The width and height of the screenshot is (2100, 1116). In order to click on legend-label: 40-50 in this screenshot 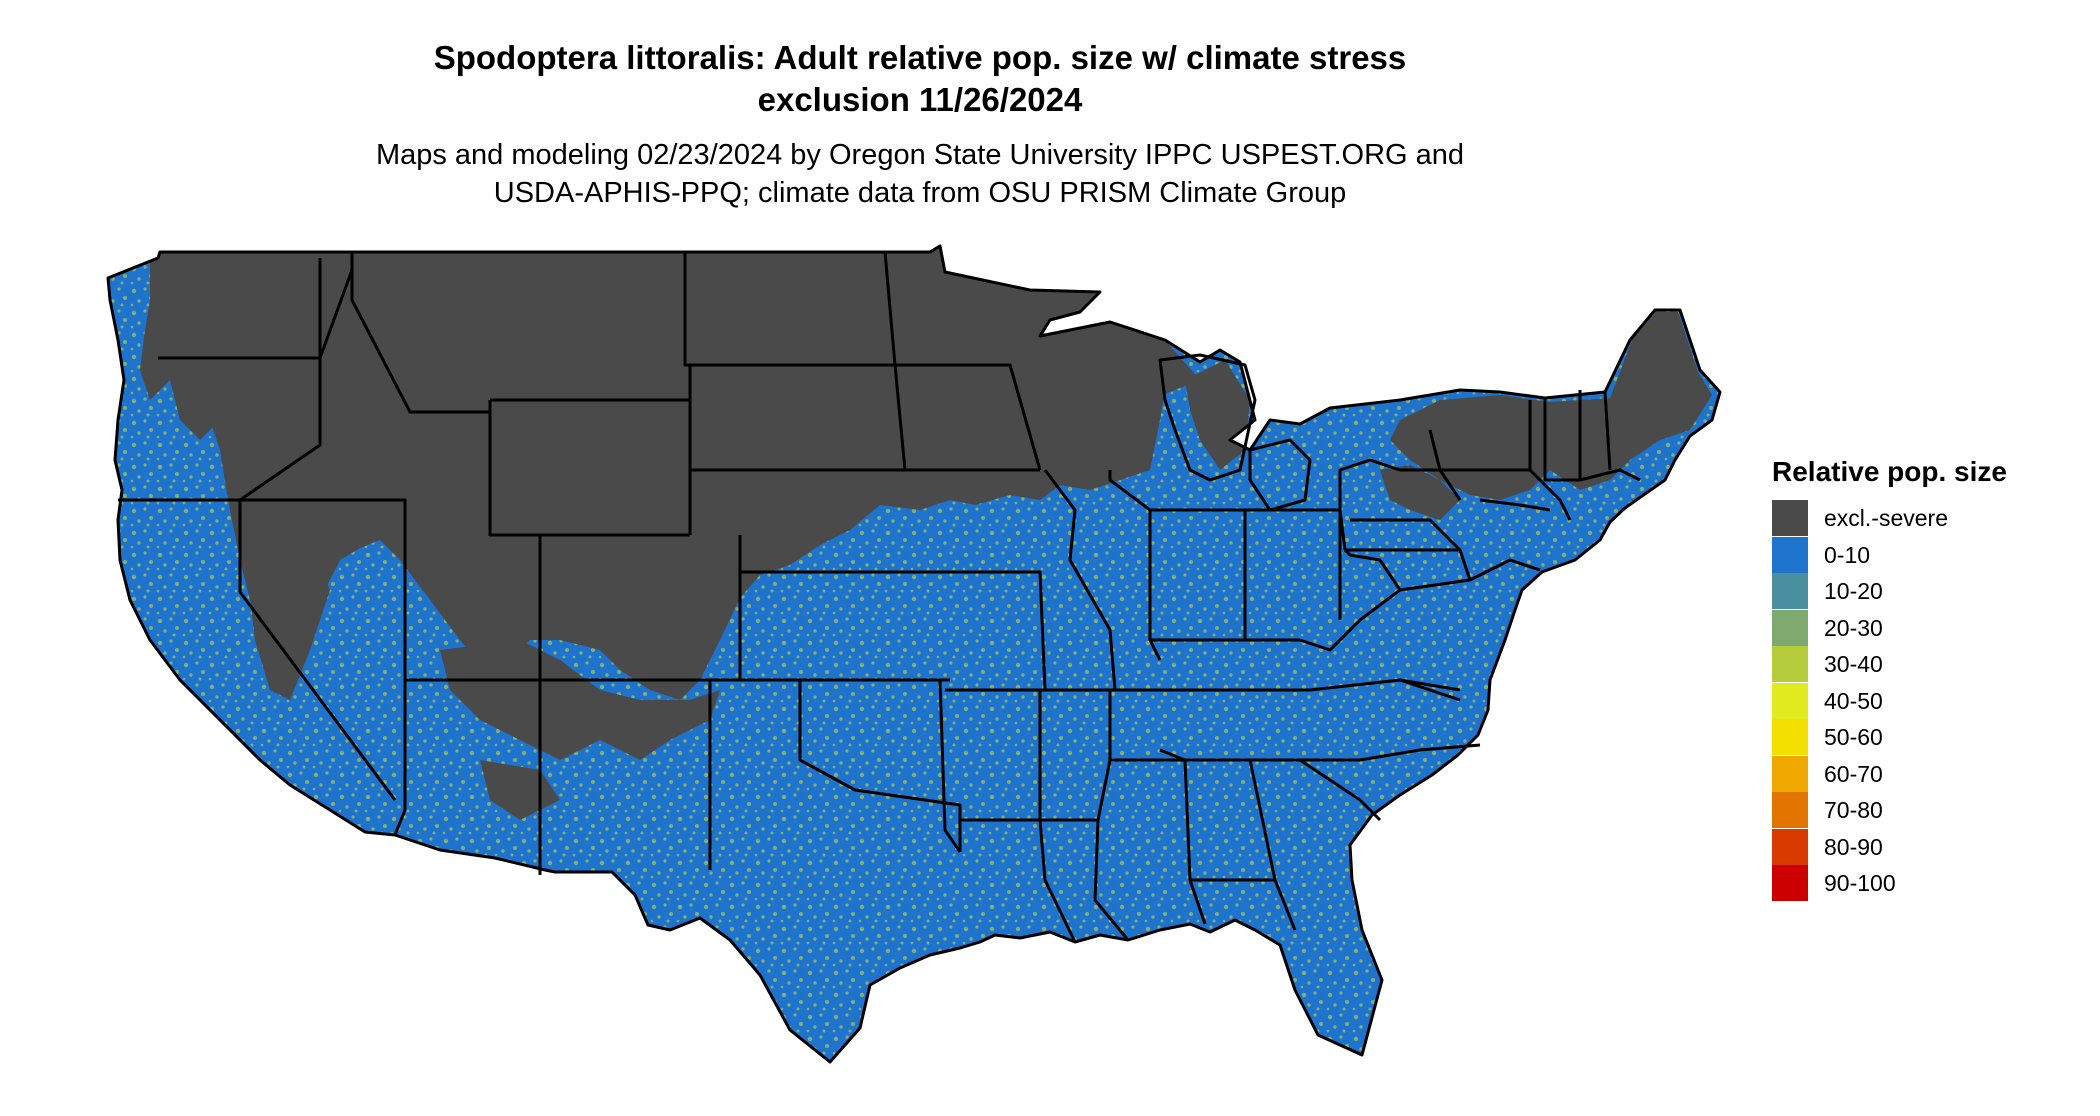, I will do `click(1853, 700)`.